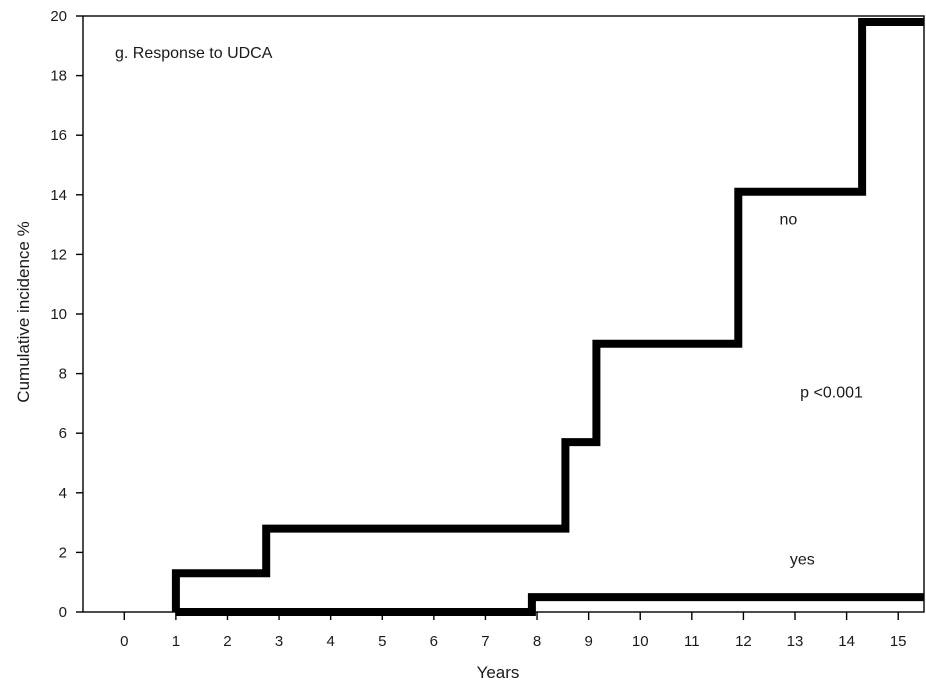 Image resolution: width=926 pixels, height=682 pixels. What do you see at coordinates (382, 641) in the screenshot?
I see `x-tick-label: 5` at bounding box center [382, 641].